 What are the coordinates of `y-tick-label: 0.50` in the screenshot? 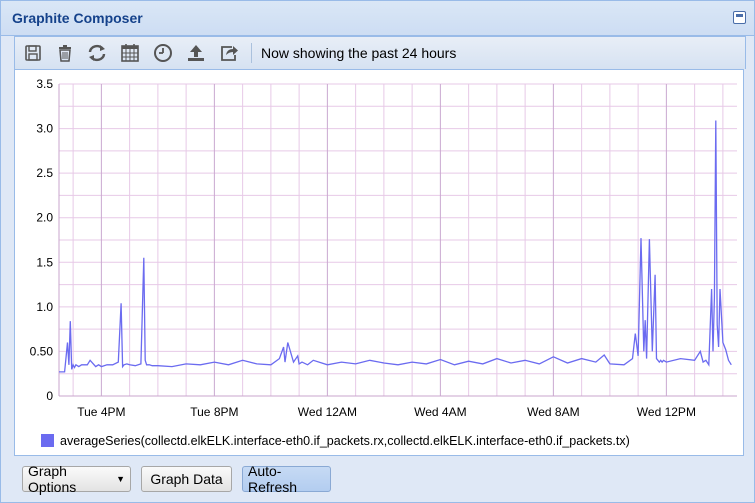 It's located at (42, 351).